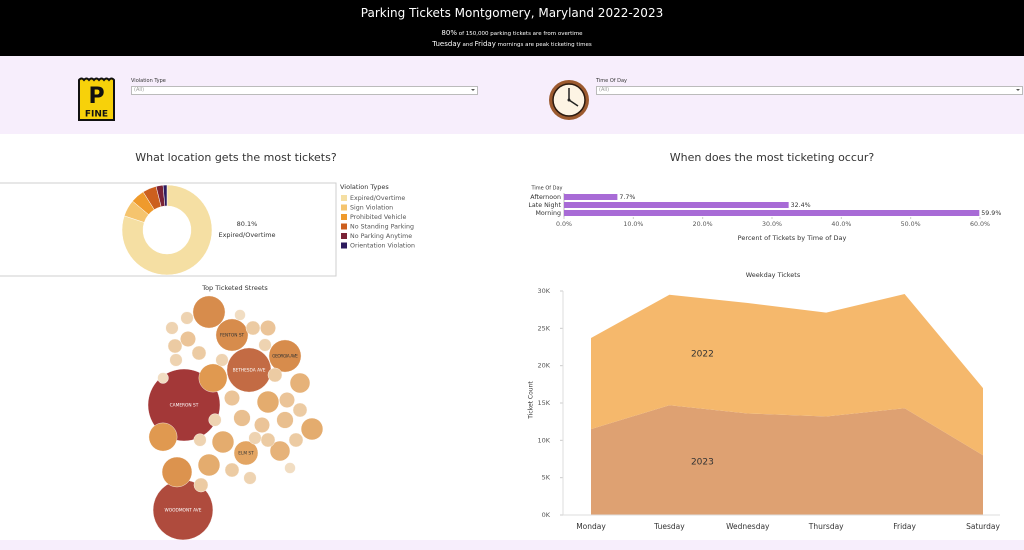 Image resolution: width=1024 pixels, height=550 pixels. Describe the element at coordinates (543, 328) in the screenshot. I see `y-tick-label: 25K` at that location.